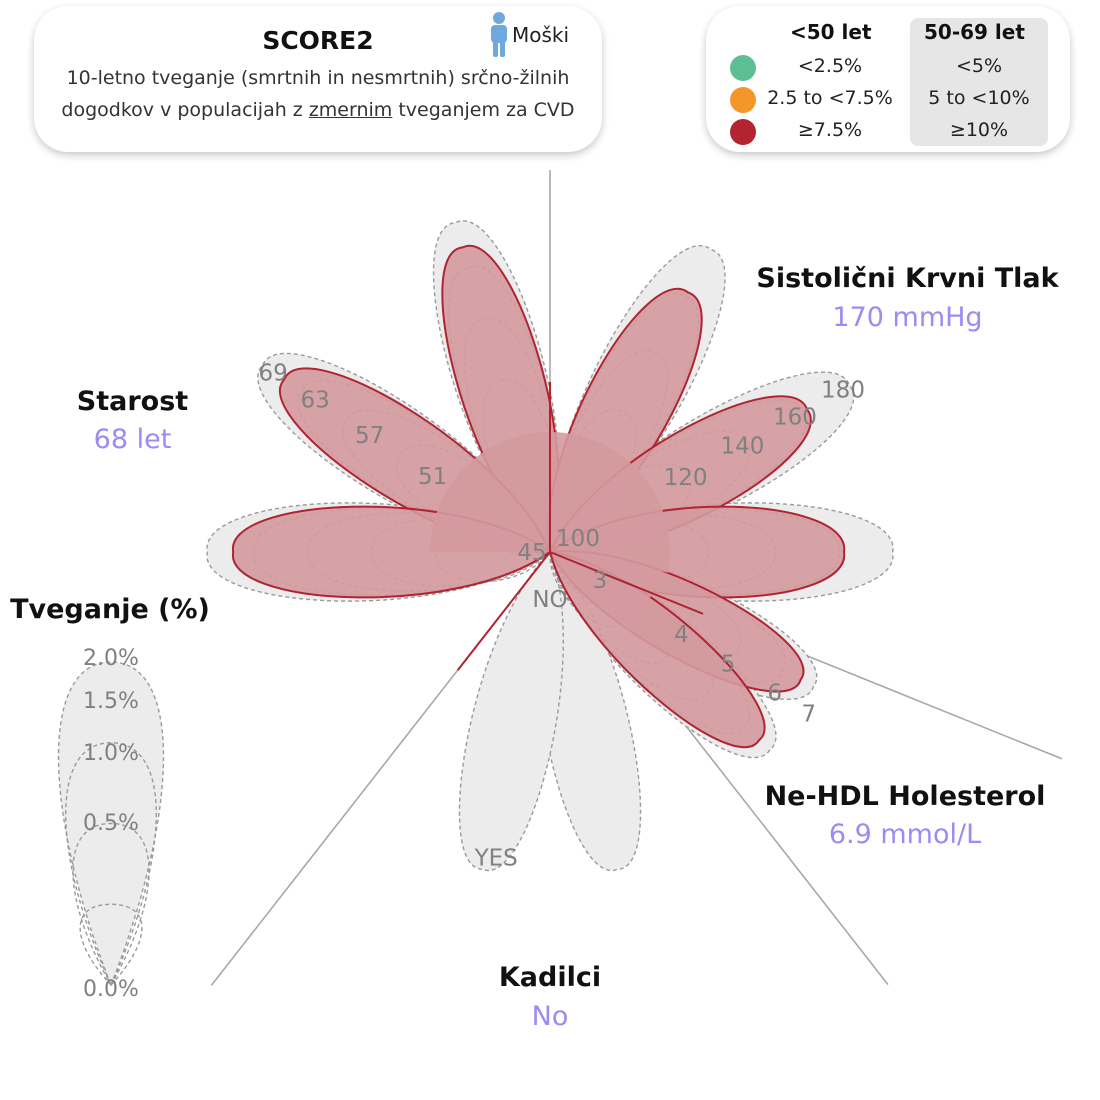 The width and height of the screenshot is (1100, 1100). What do you see at coordinates (132, 401) in the screenshot?
I see `age-label: Starost` at bounding box center [132, 401].